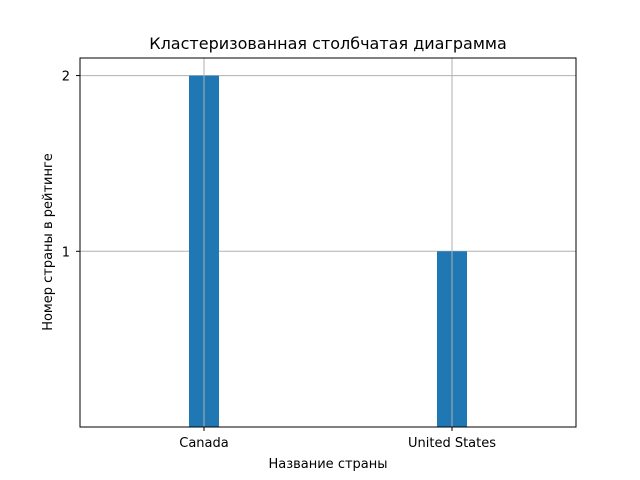  I want to click on y-axis-label: Номер страны в рейтинге, so click(48, 242).